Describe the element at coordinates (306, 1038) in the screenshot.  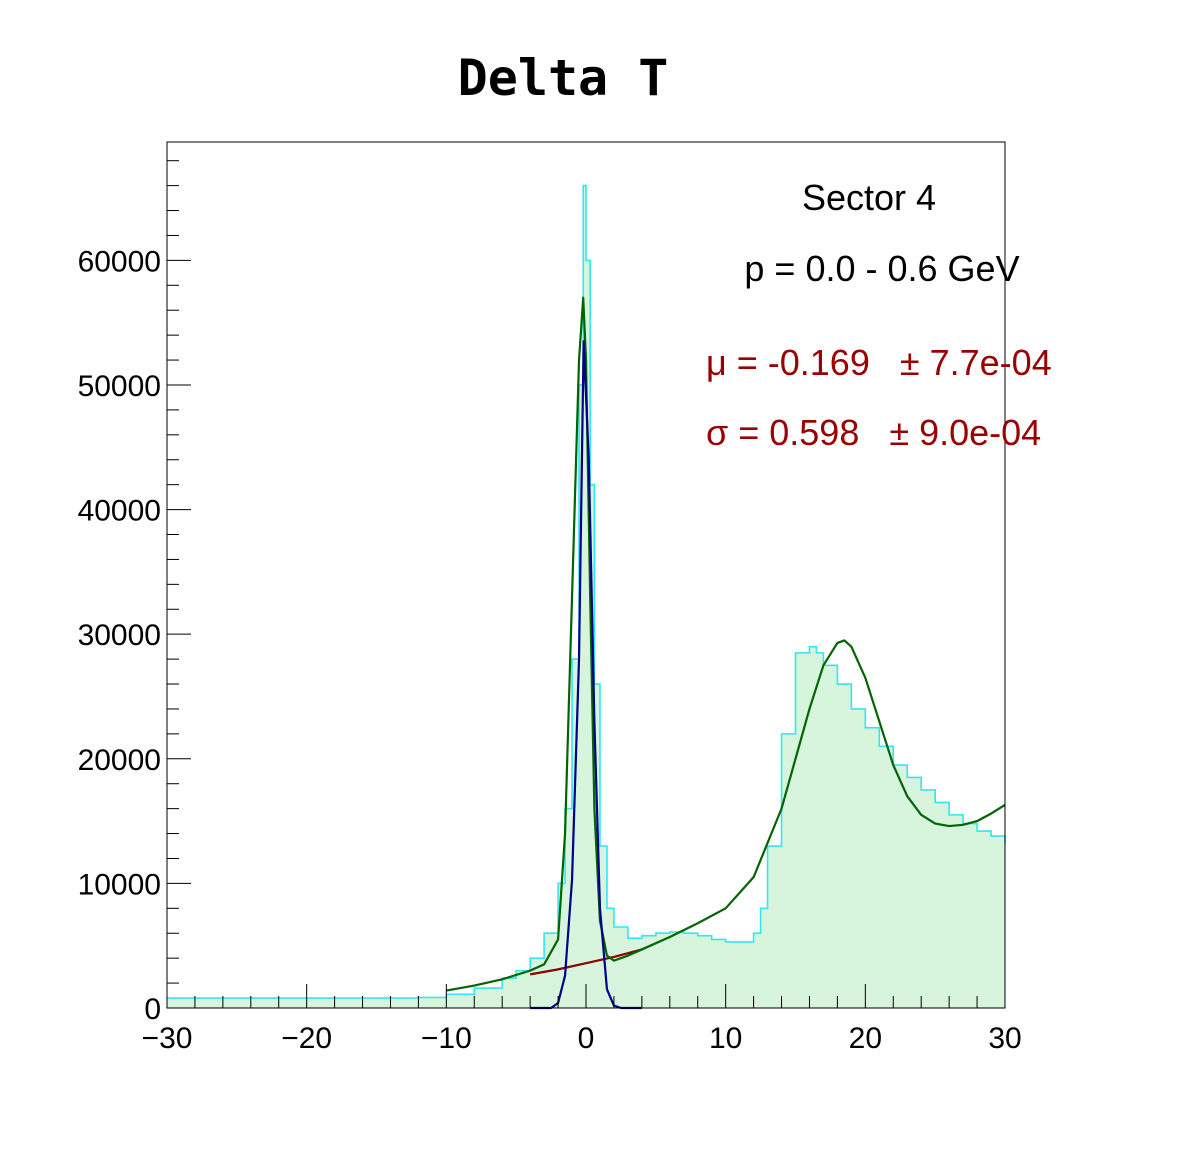
I see `x-tick-label: −20` at that location.